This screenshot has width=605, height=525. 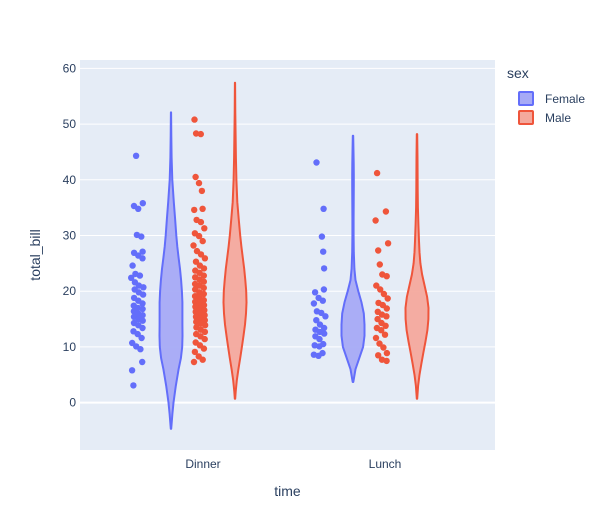 I want to click on x-tick-label-dinner: Dinner, so click(x=202, y=464).